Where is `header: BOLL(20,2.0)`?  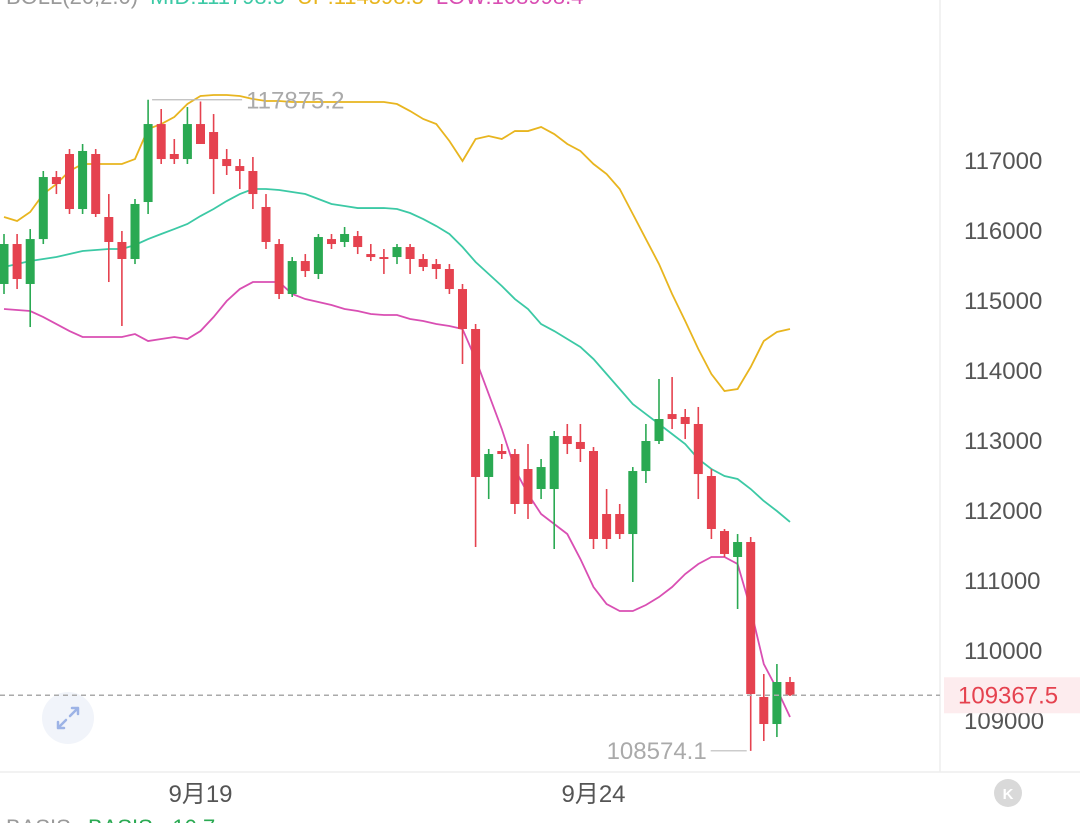
header: BOLL(20,2.0) is located at coordinates (72, 4).